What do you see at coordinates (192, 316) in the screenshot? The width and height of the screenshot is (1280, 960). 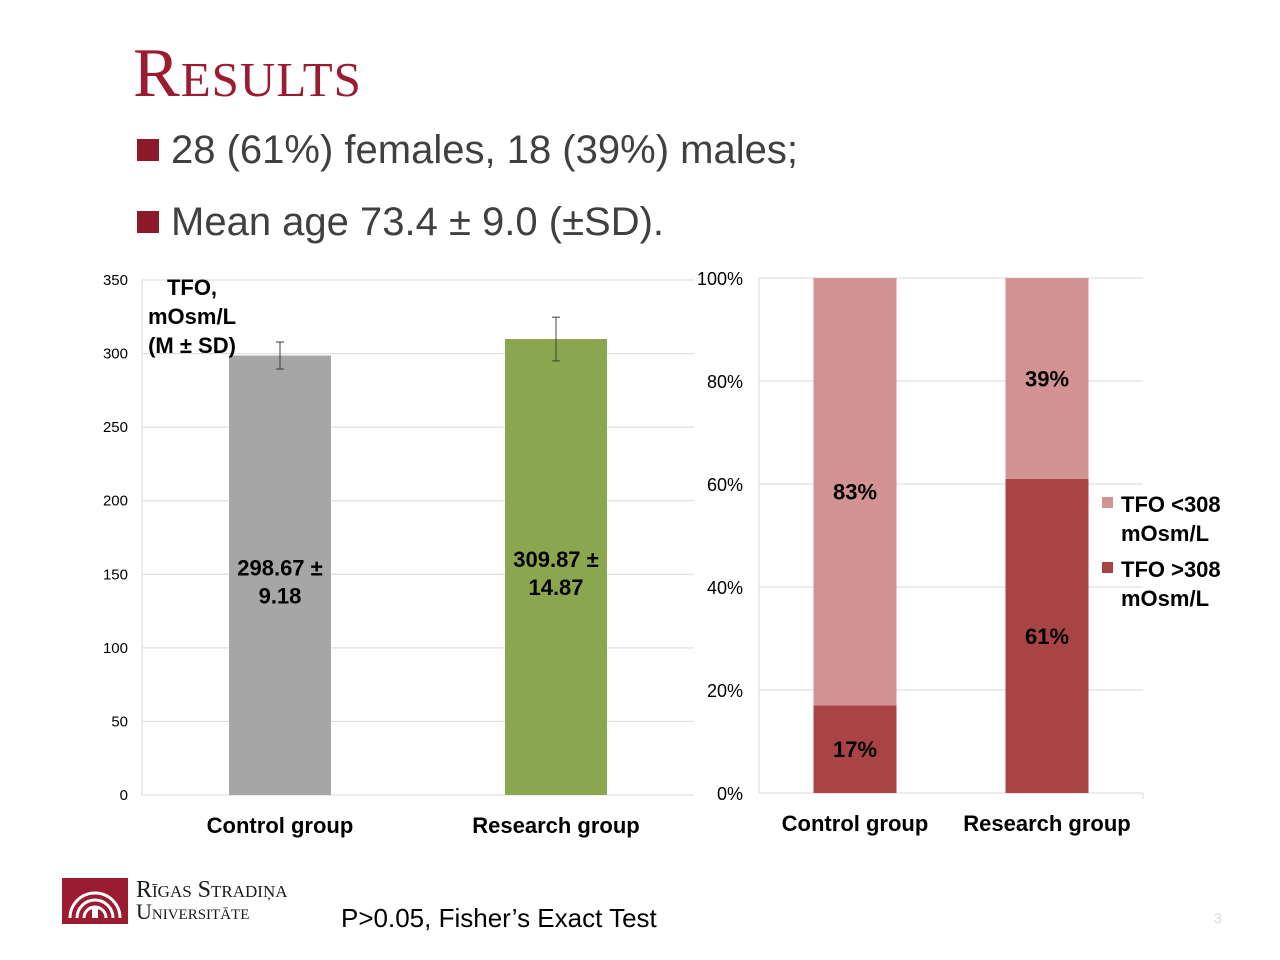 I see `y-axis-title: TFO, mOsm/L (M ± SD)` at bounding box center [192, 316].